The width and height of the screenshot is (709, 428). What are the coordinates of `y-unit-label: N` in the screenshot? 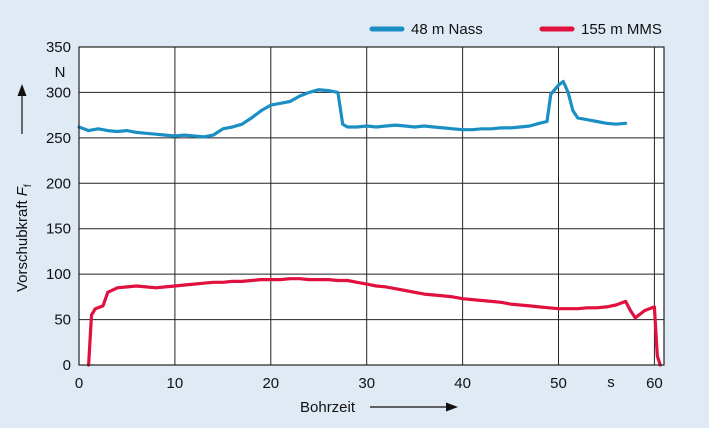 It's located at (60, 72).